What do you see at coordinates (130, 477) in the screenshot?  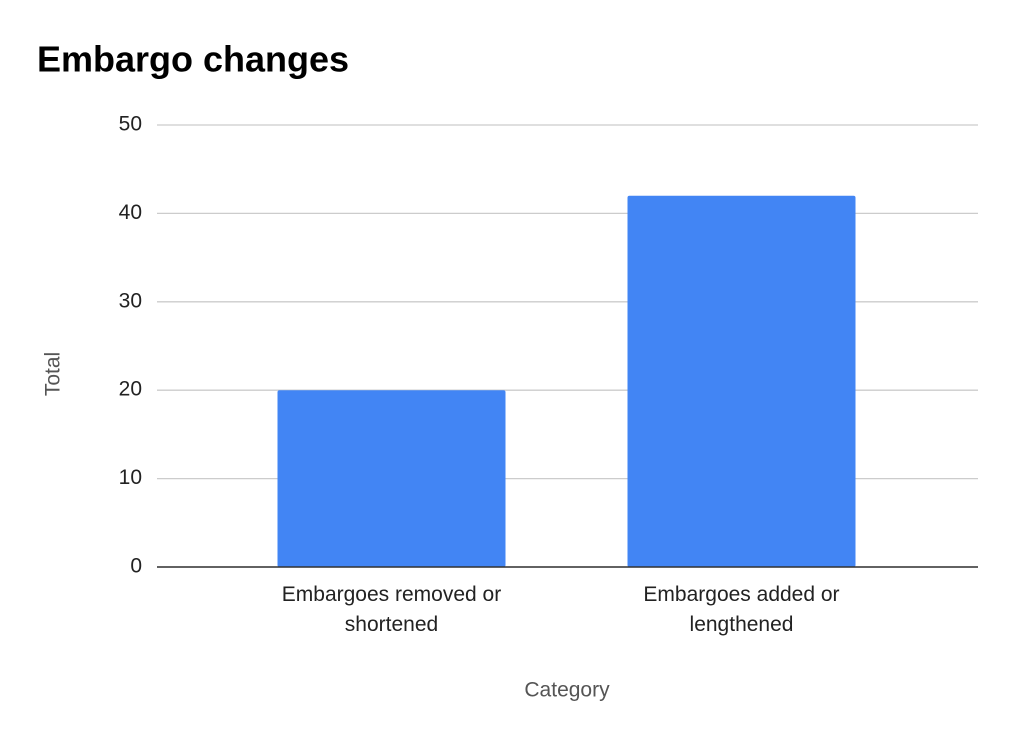 I see `y-tick-label: 10` at bounding box center [130, 477].